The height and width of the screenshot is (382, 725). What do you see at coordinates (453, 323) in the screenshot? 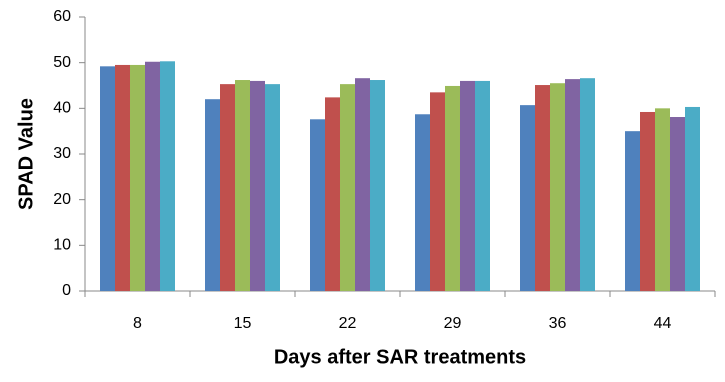
I see `x-tick-label: 29` at bounding box center [453, 323].